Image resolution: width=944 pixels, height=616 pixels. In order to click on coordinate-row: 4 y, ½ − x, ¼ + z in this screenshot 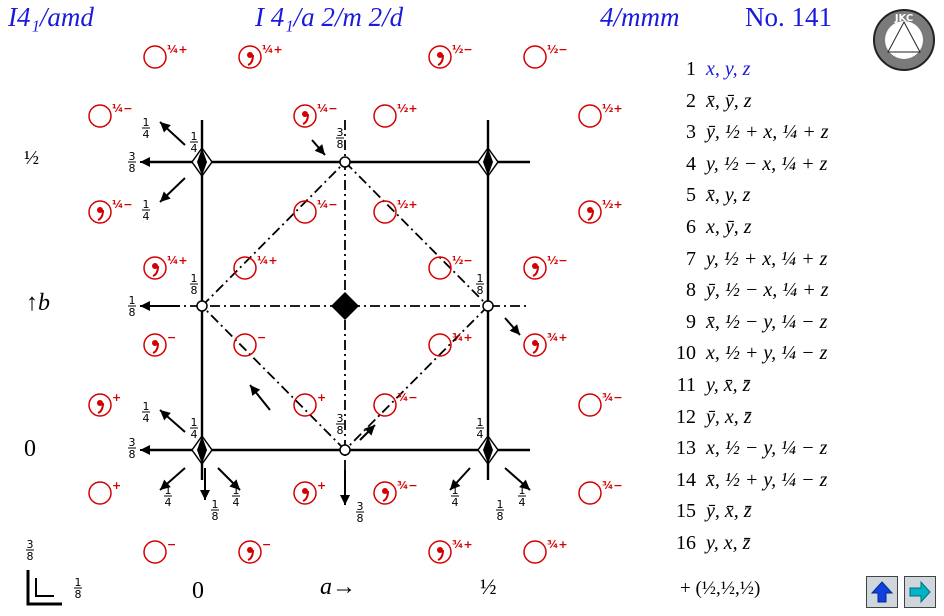, I will do `click(770, 165)`.